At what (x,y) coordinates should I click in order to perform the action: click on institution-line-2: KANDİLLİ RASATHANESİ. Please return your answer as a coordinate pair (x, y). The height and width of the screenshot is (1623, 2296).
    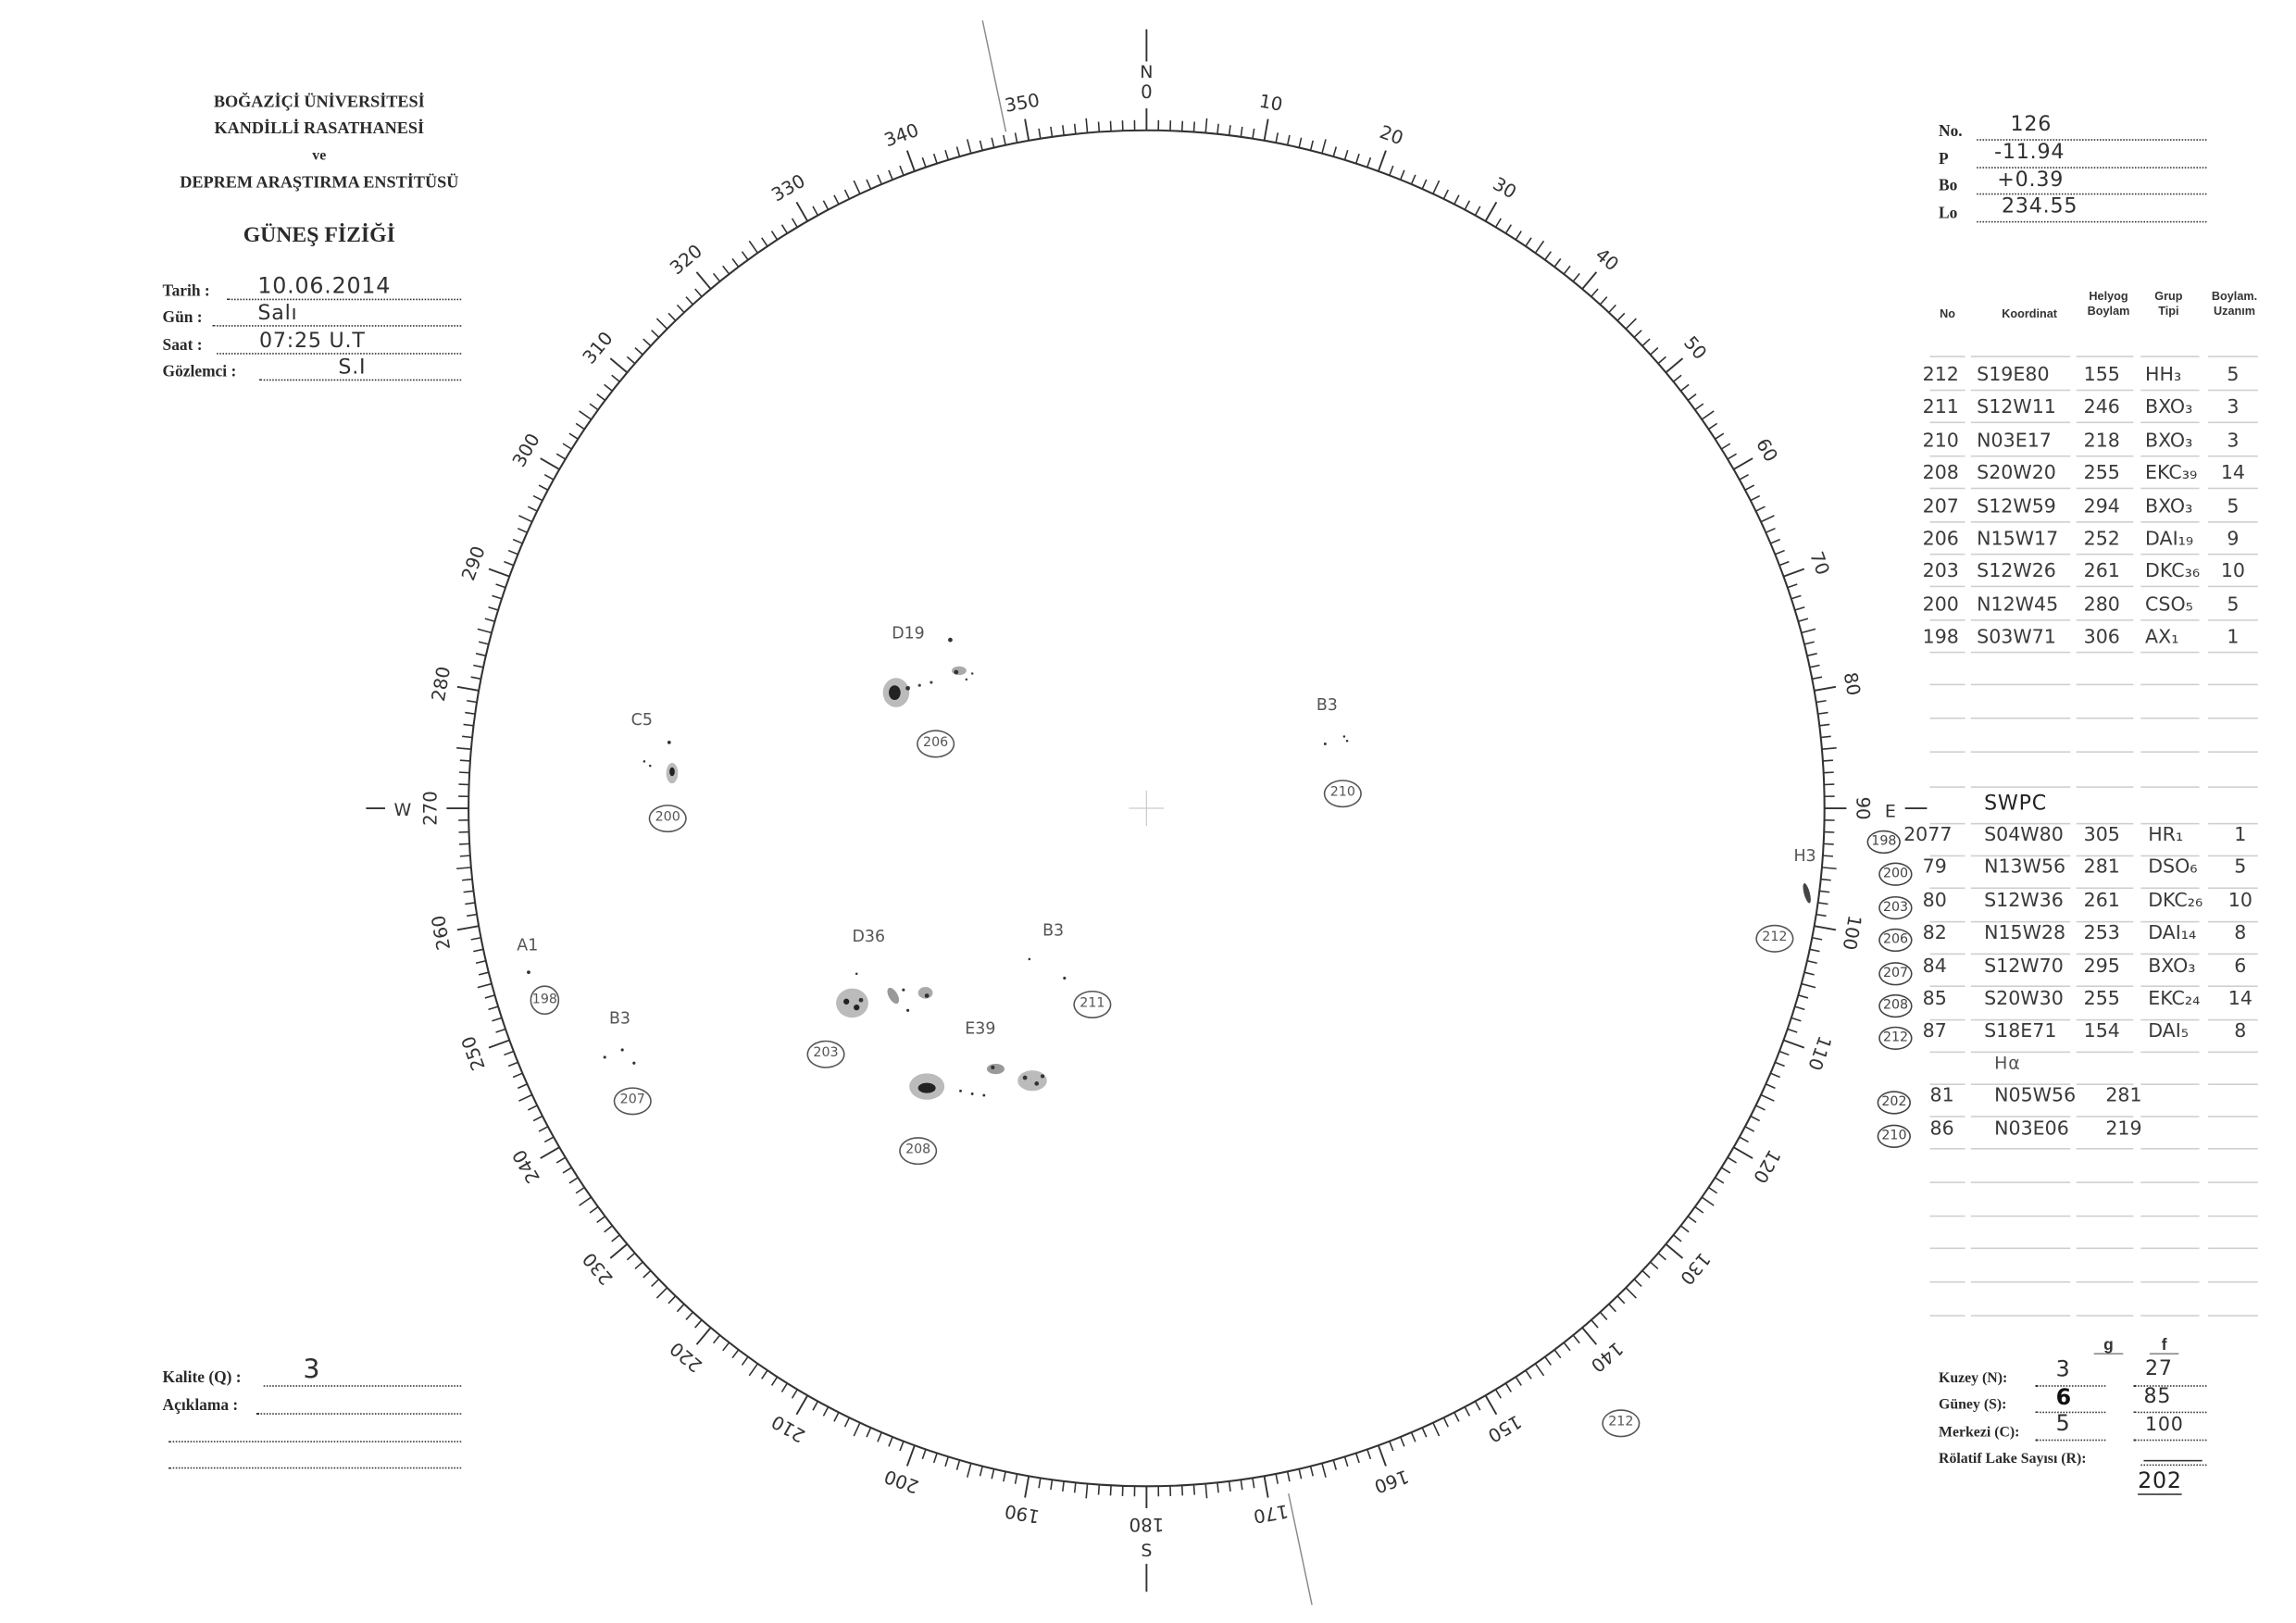
    Looking at the image, I should click on (319, 129).